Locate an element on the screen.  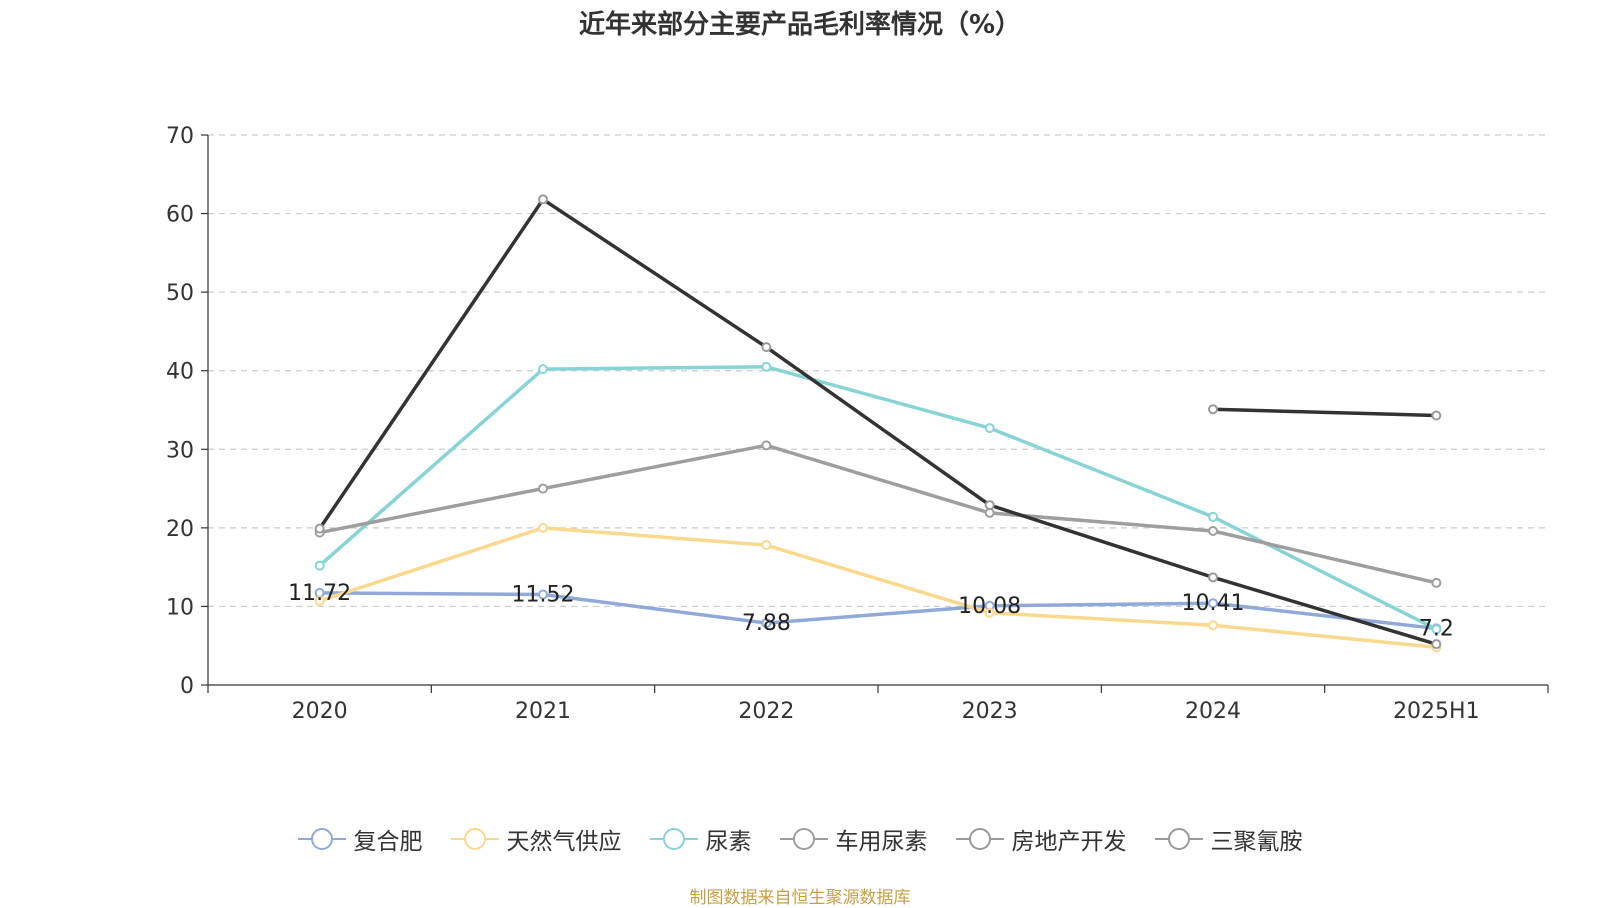
x-tick-label: 2025H1 is located at coordinates (1436, 711).